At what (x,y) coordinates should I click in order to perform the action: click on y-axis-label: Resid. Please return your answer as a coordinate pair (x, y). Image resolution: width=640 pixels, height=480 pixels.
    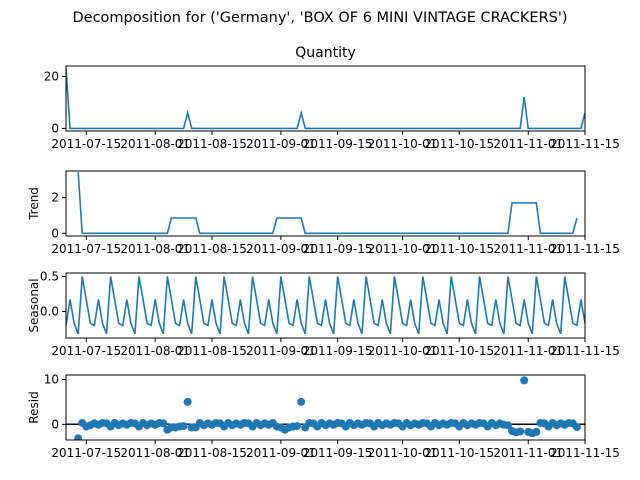
    Looking at the image, I should click on (34, 407).